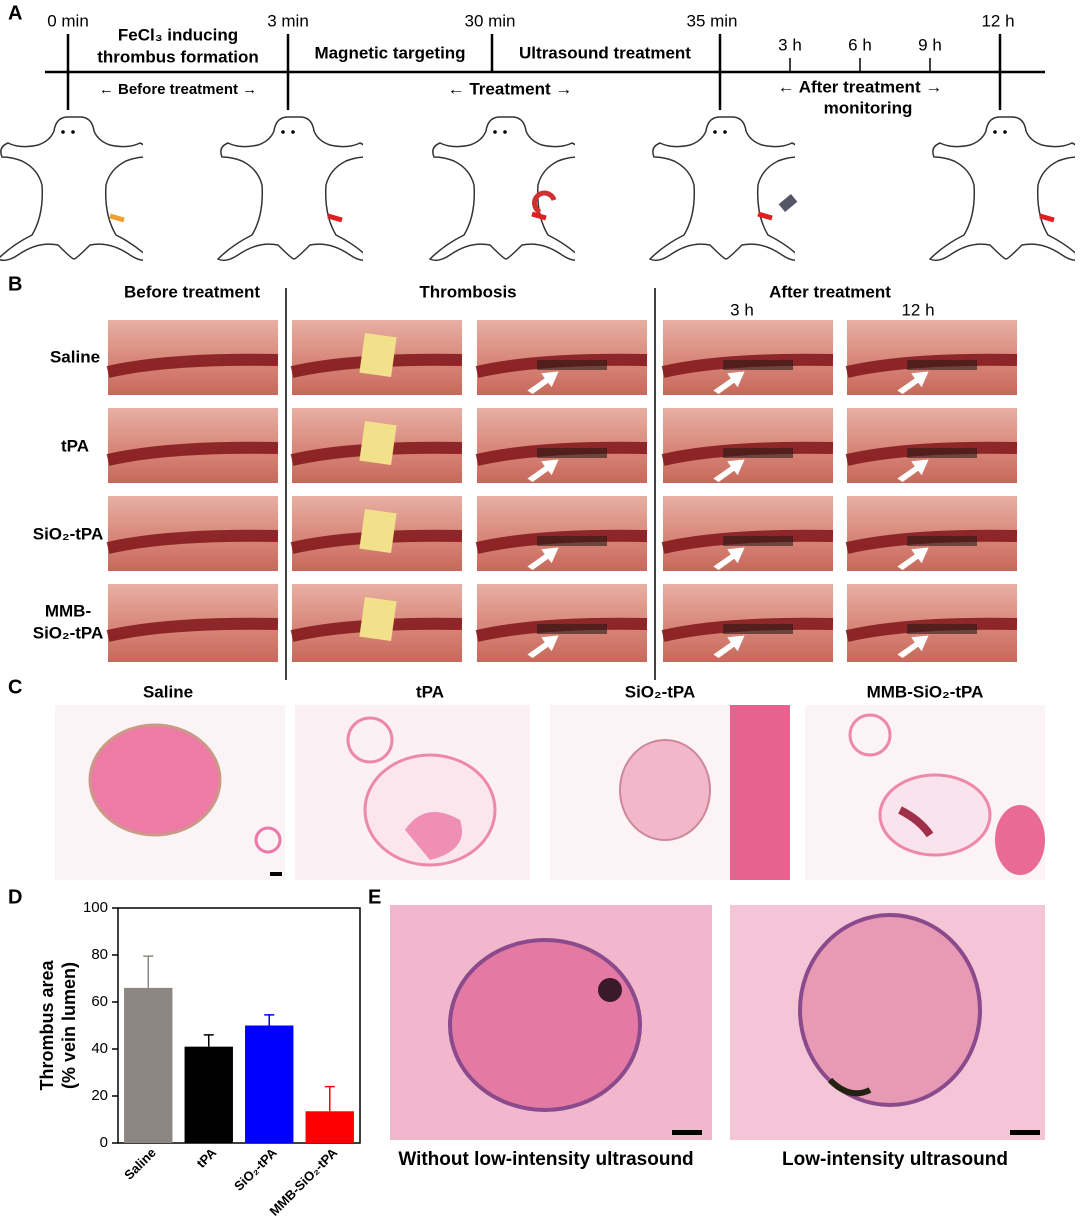 The image size is (1080, 1232). What do you see at coordinates (860, 44) in the screenshot?
I see `timepoint: 6 h` at bounding box center [860, 44].